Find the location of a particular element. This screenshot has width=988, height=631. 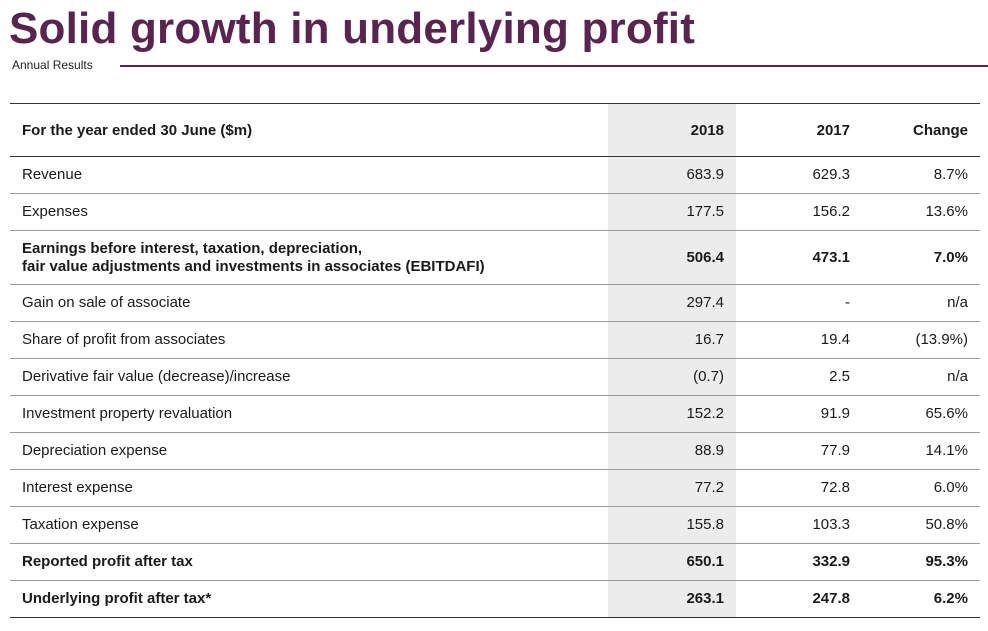

value-change: 50.8% is located at coordinates (946, 524).